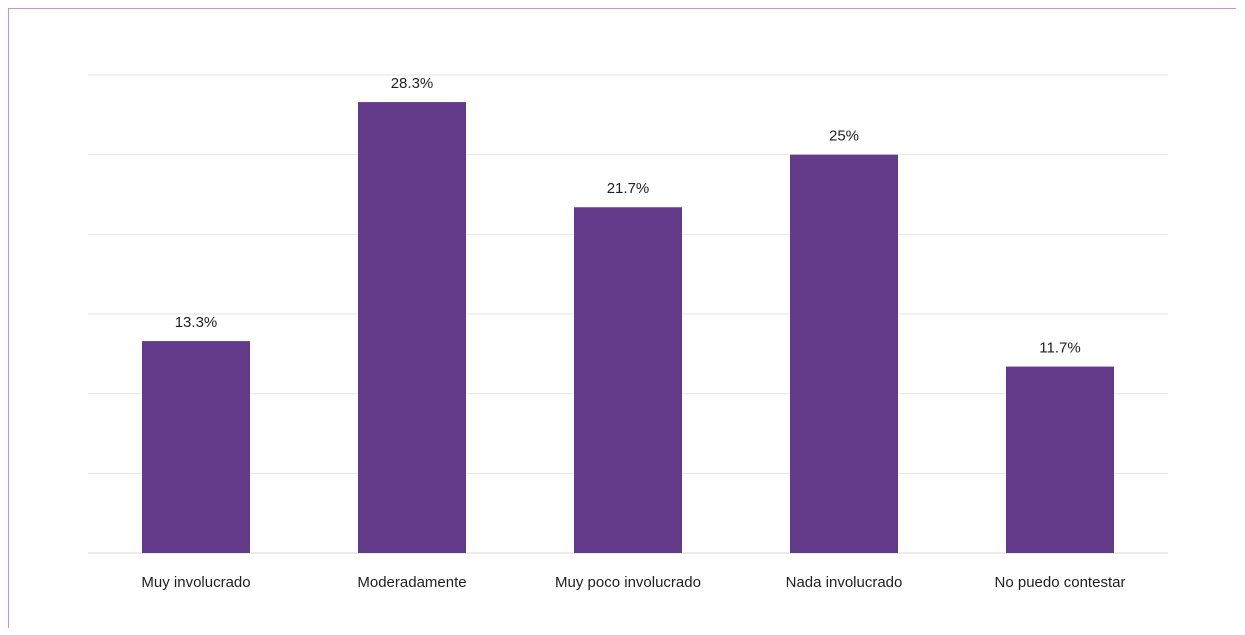 The height and width of the screenshot is (635, 1245). What do you see at coordinates (1059, 348) in the screenshot?
I see `data-label: 11.7%` at bounding box center [1059, 348].